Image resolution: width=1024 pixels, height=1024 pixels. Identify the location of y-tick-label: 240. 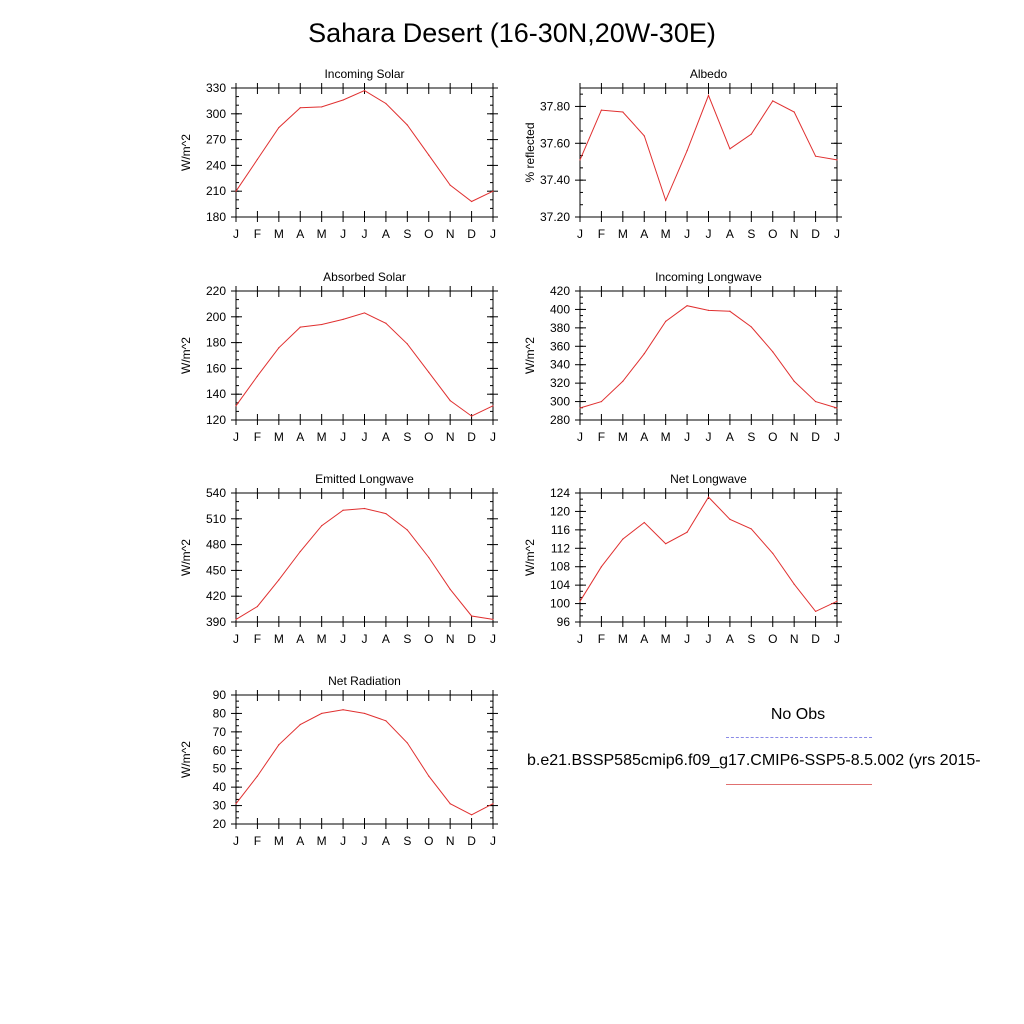
(216, 165).